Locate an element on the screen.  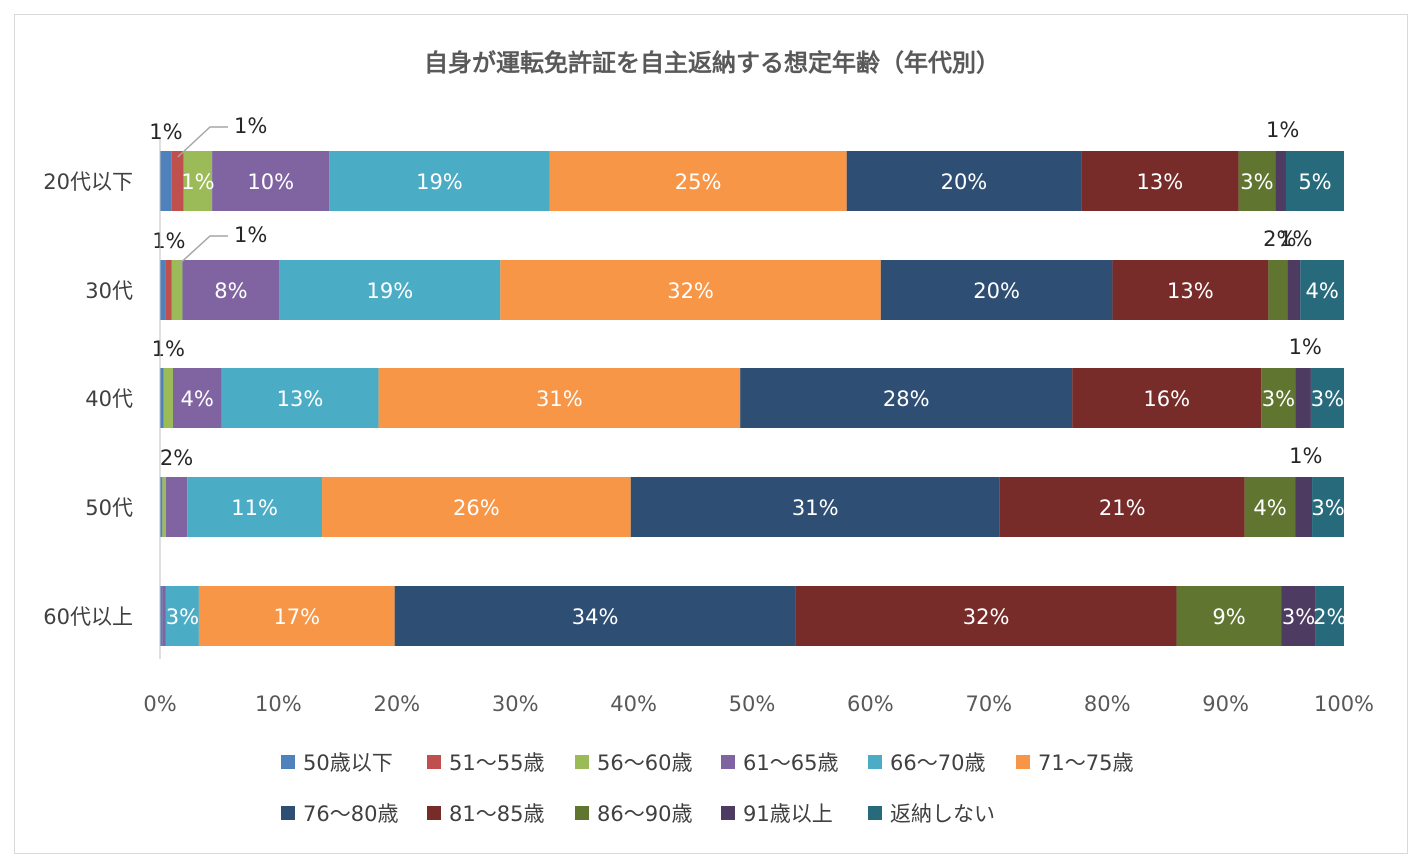
legend-label: 76～80歳 is located at coordinates (350, 814).